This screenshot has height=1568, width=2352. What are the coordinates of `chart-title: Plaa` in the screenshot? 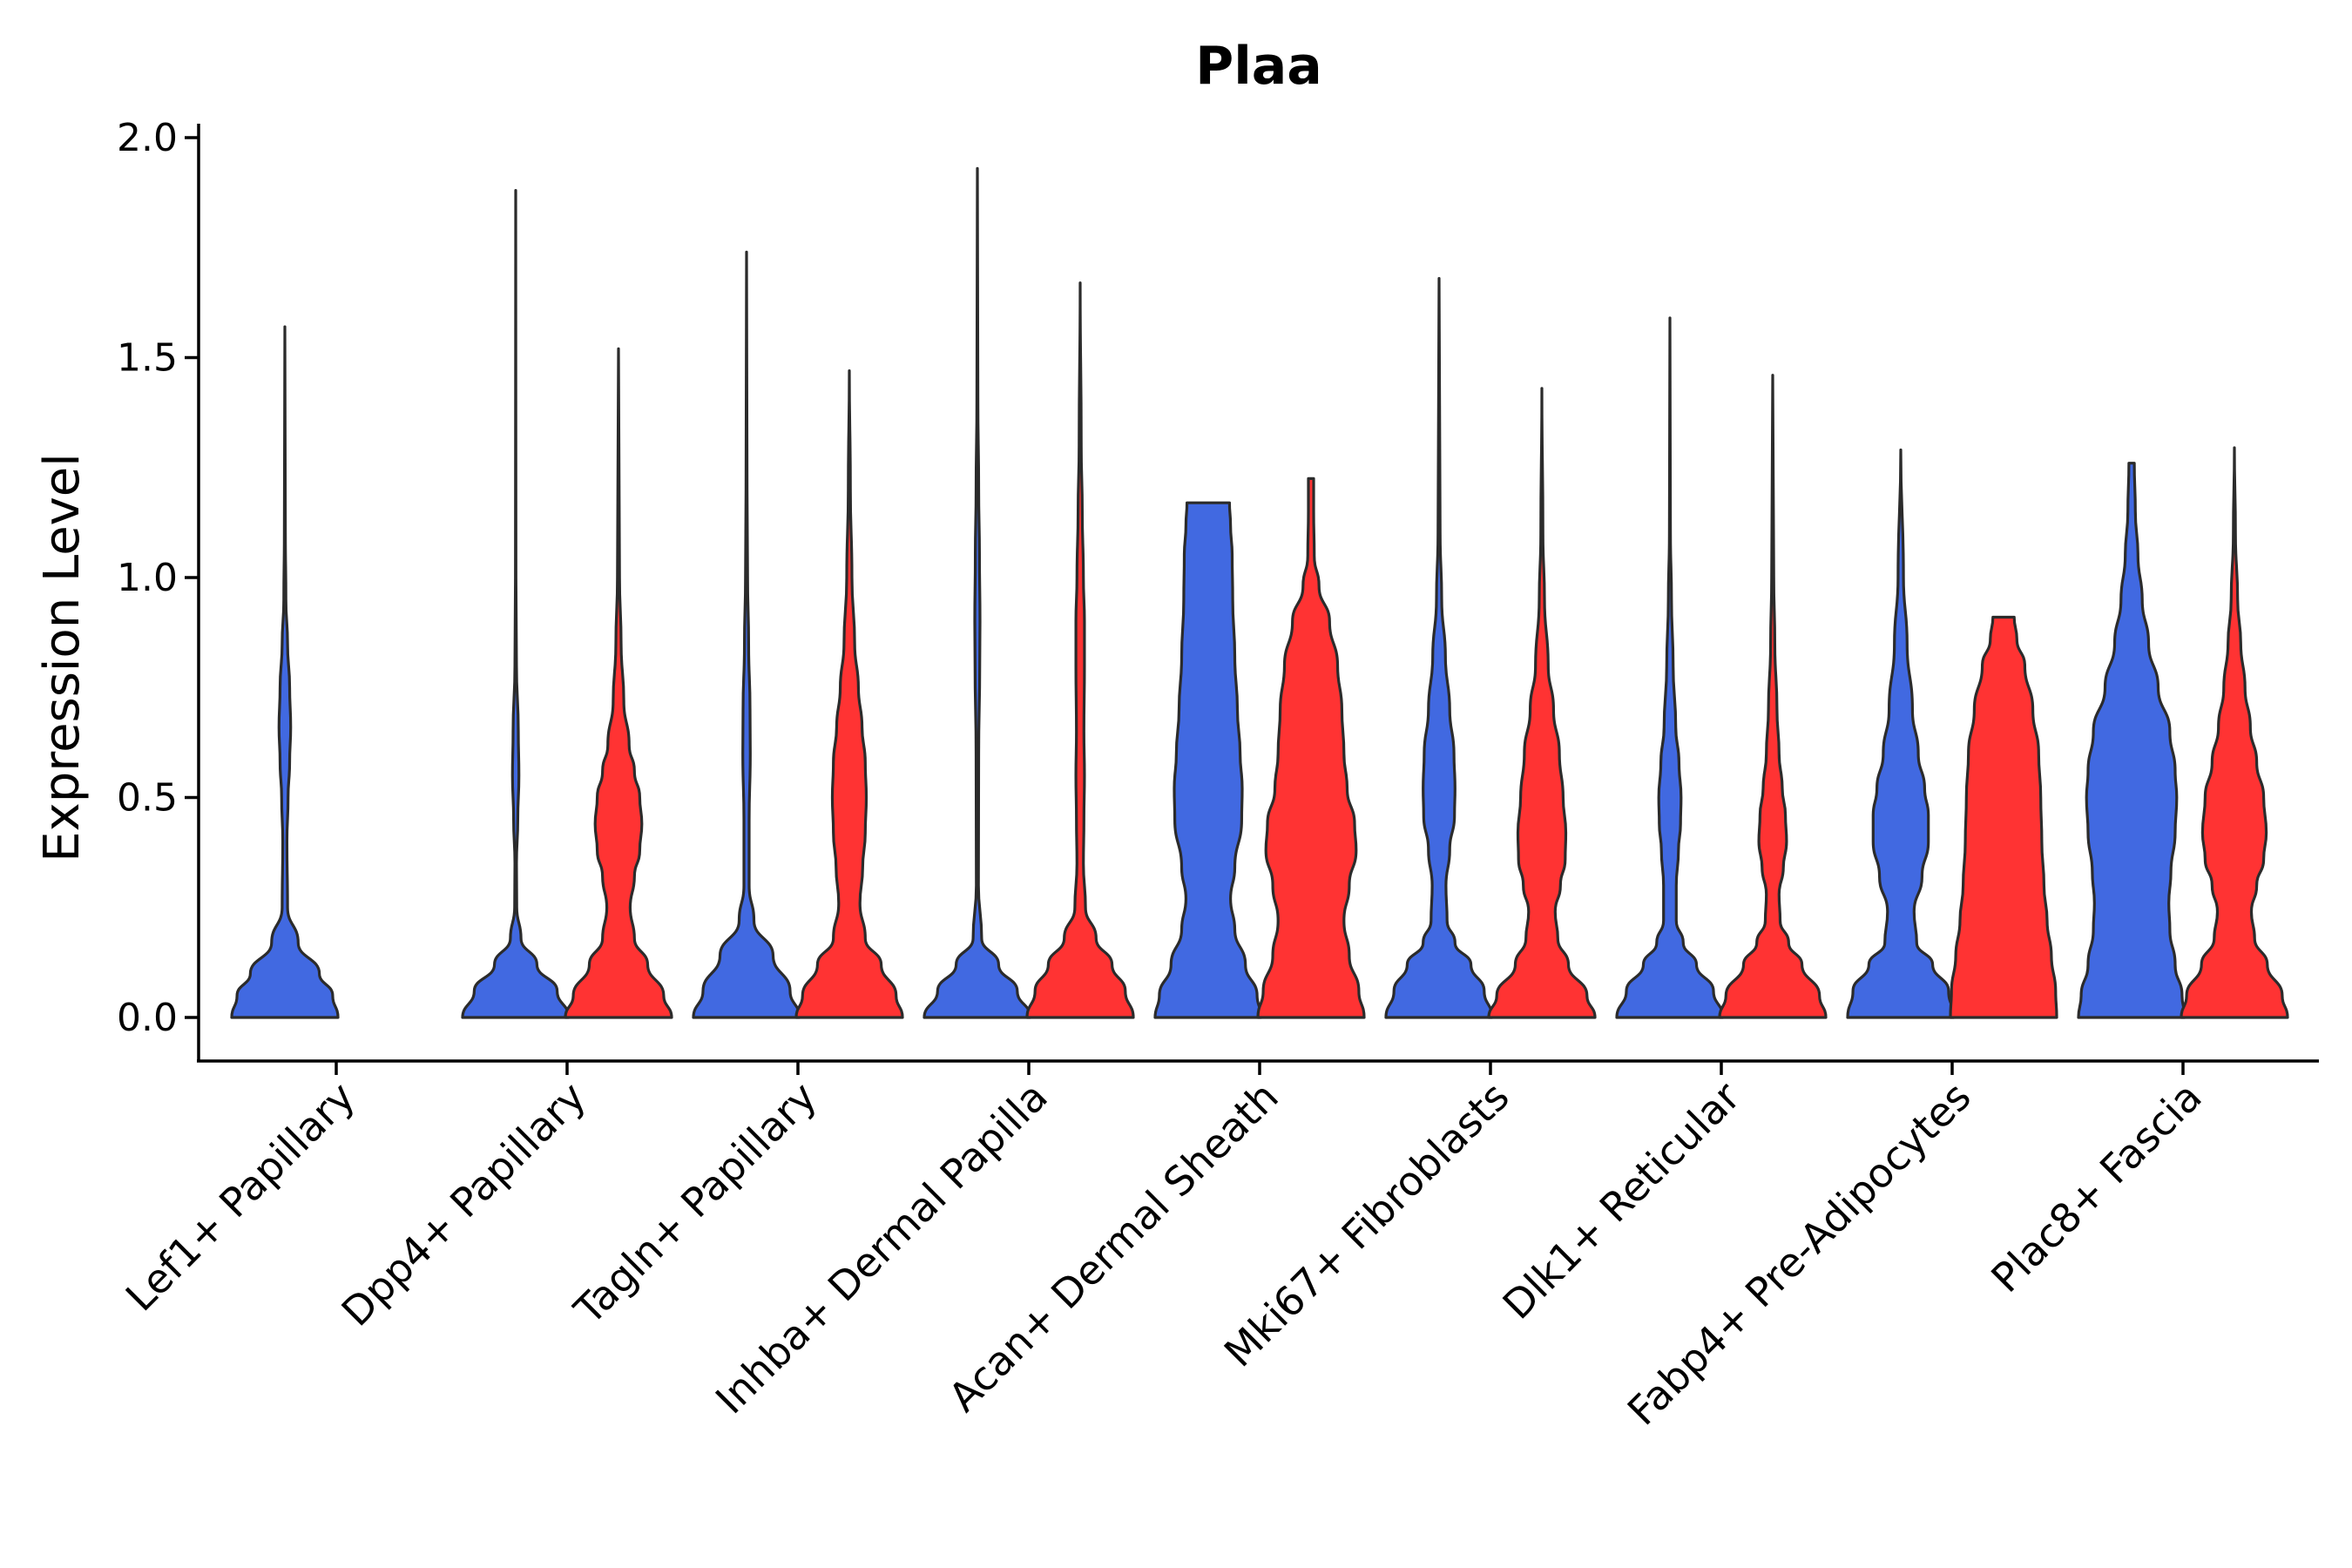 It's located at (1258, 66).